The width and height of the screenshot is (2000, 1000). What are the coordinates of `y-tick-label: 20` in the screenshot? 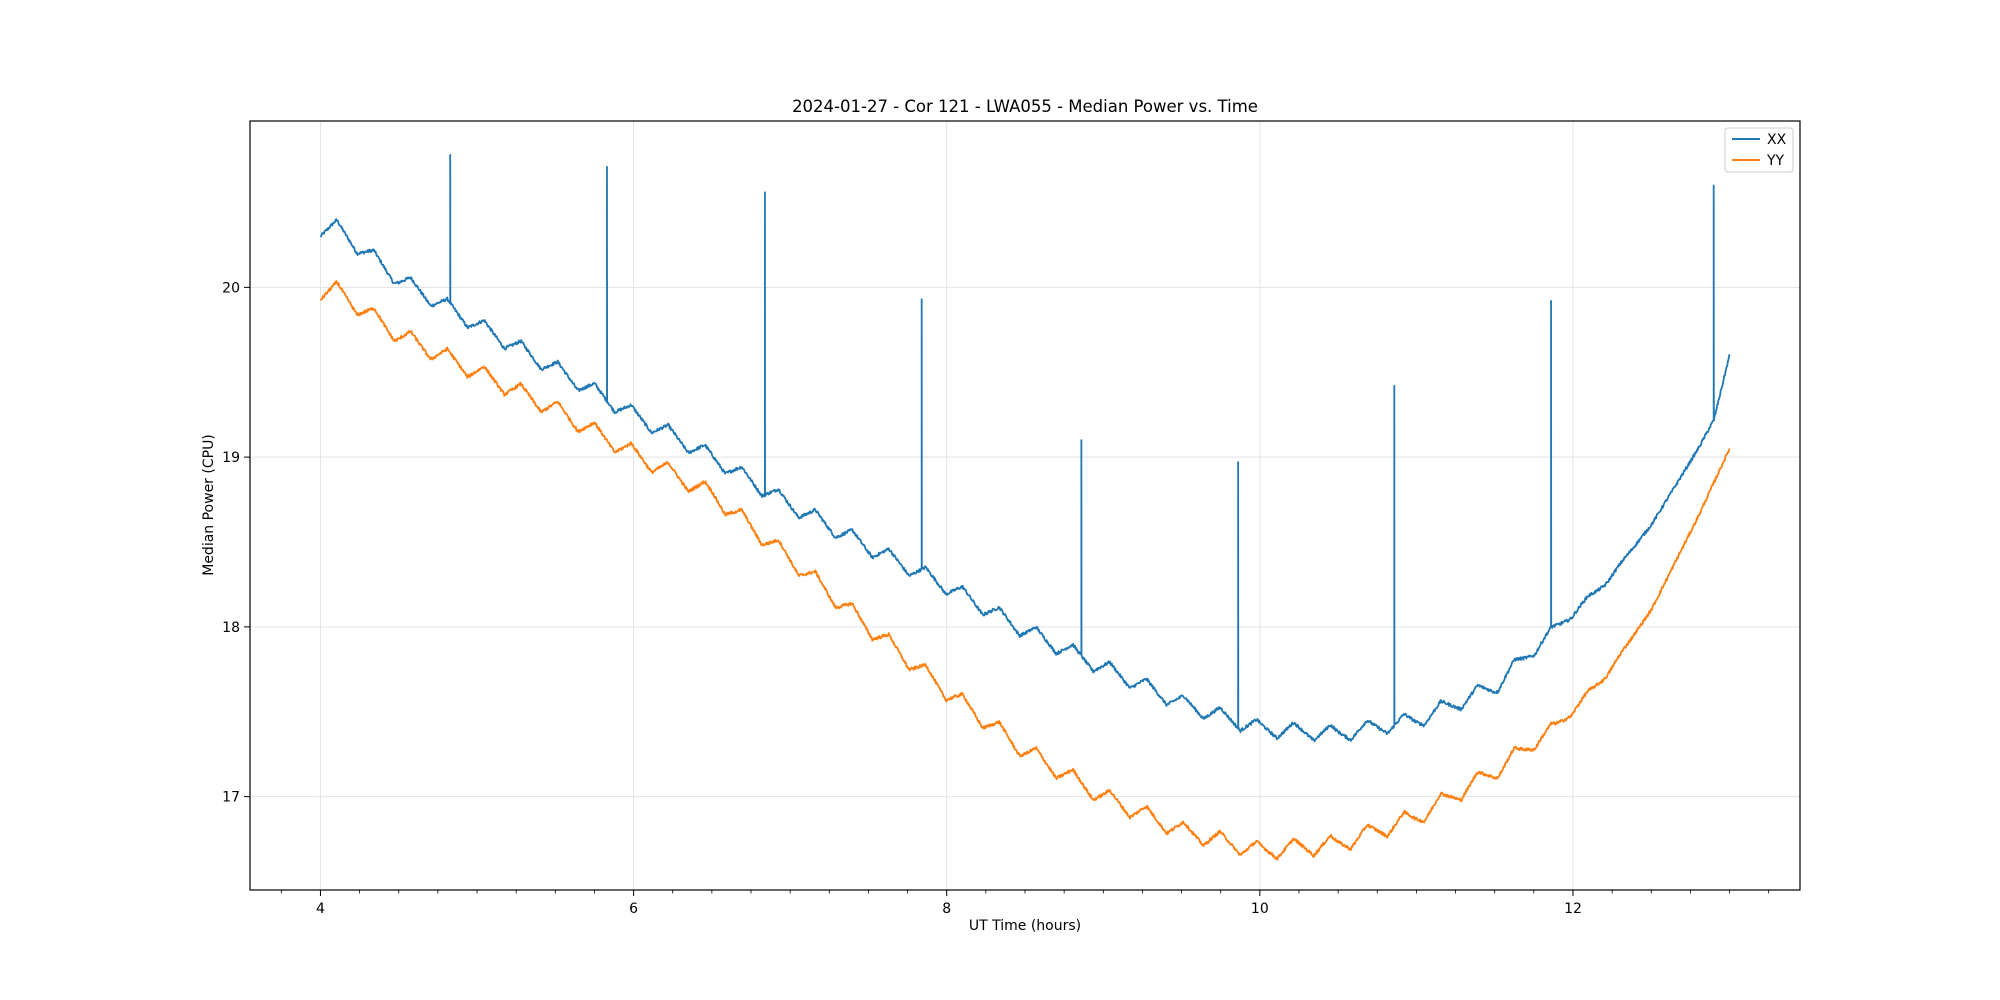 It's located at (231, 288).